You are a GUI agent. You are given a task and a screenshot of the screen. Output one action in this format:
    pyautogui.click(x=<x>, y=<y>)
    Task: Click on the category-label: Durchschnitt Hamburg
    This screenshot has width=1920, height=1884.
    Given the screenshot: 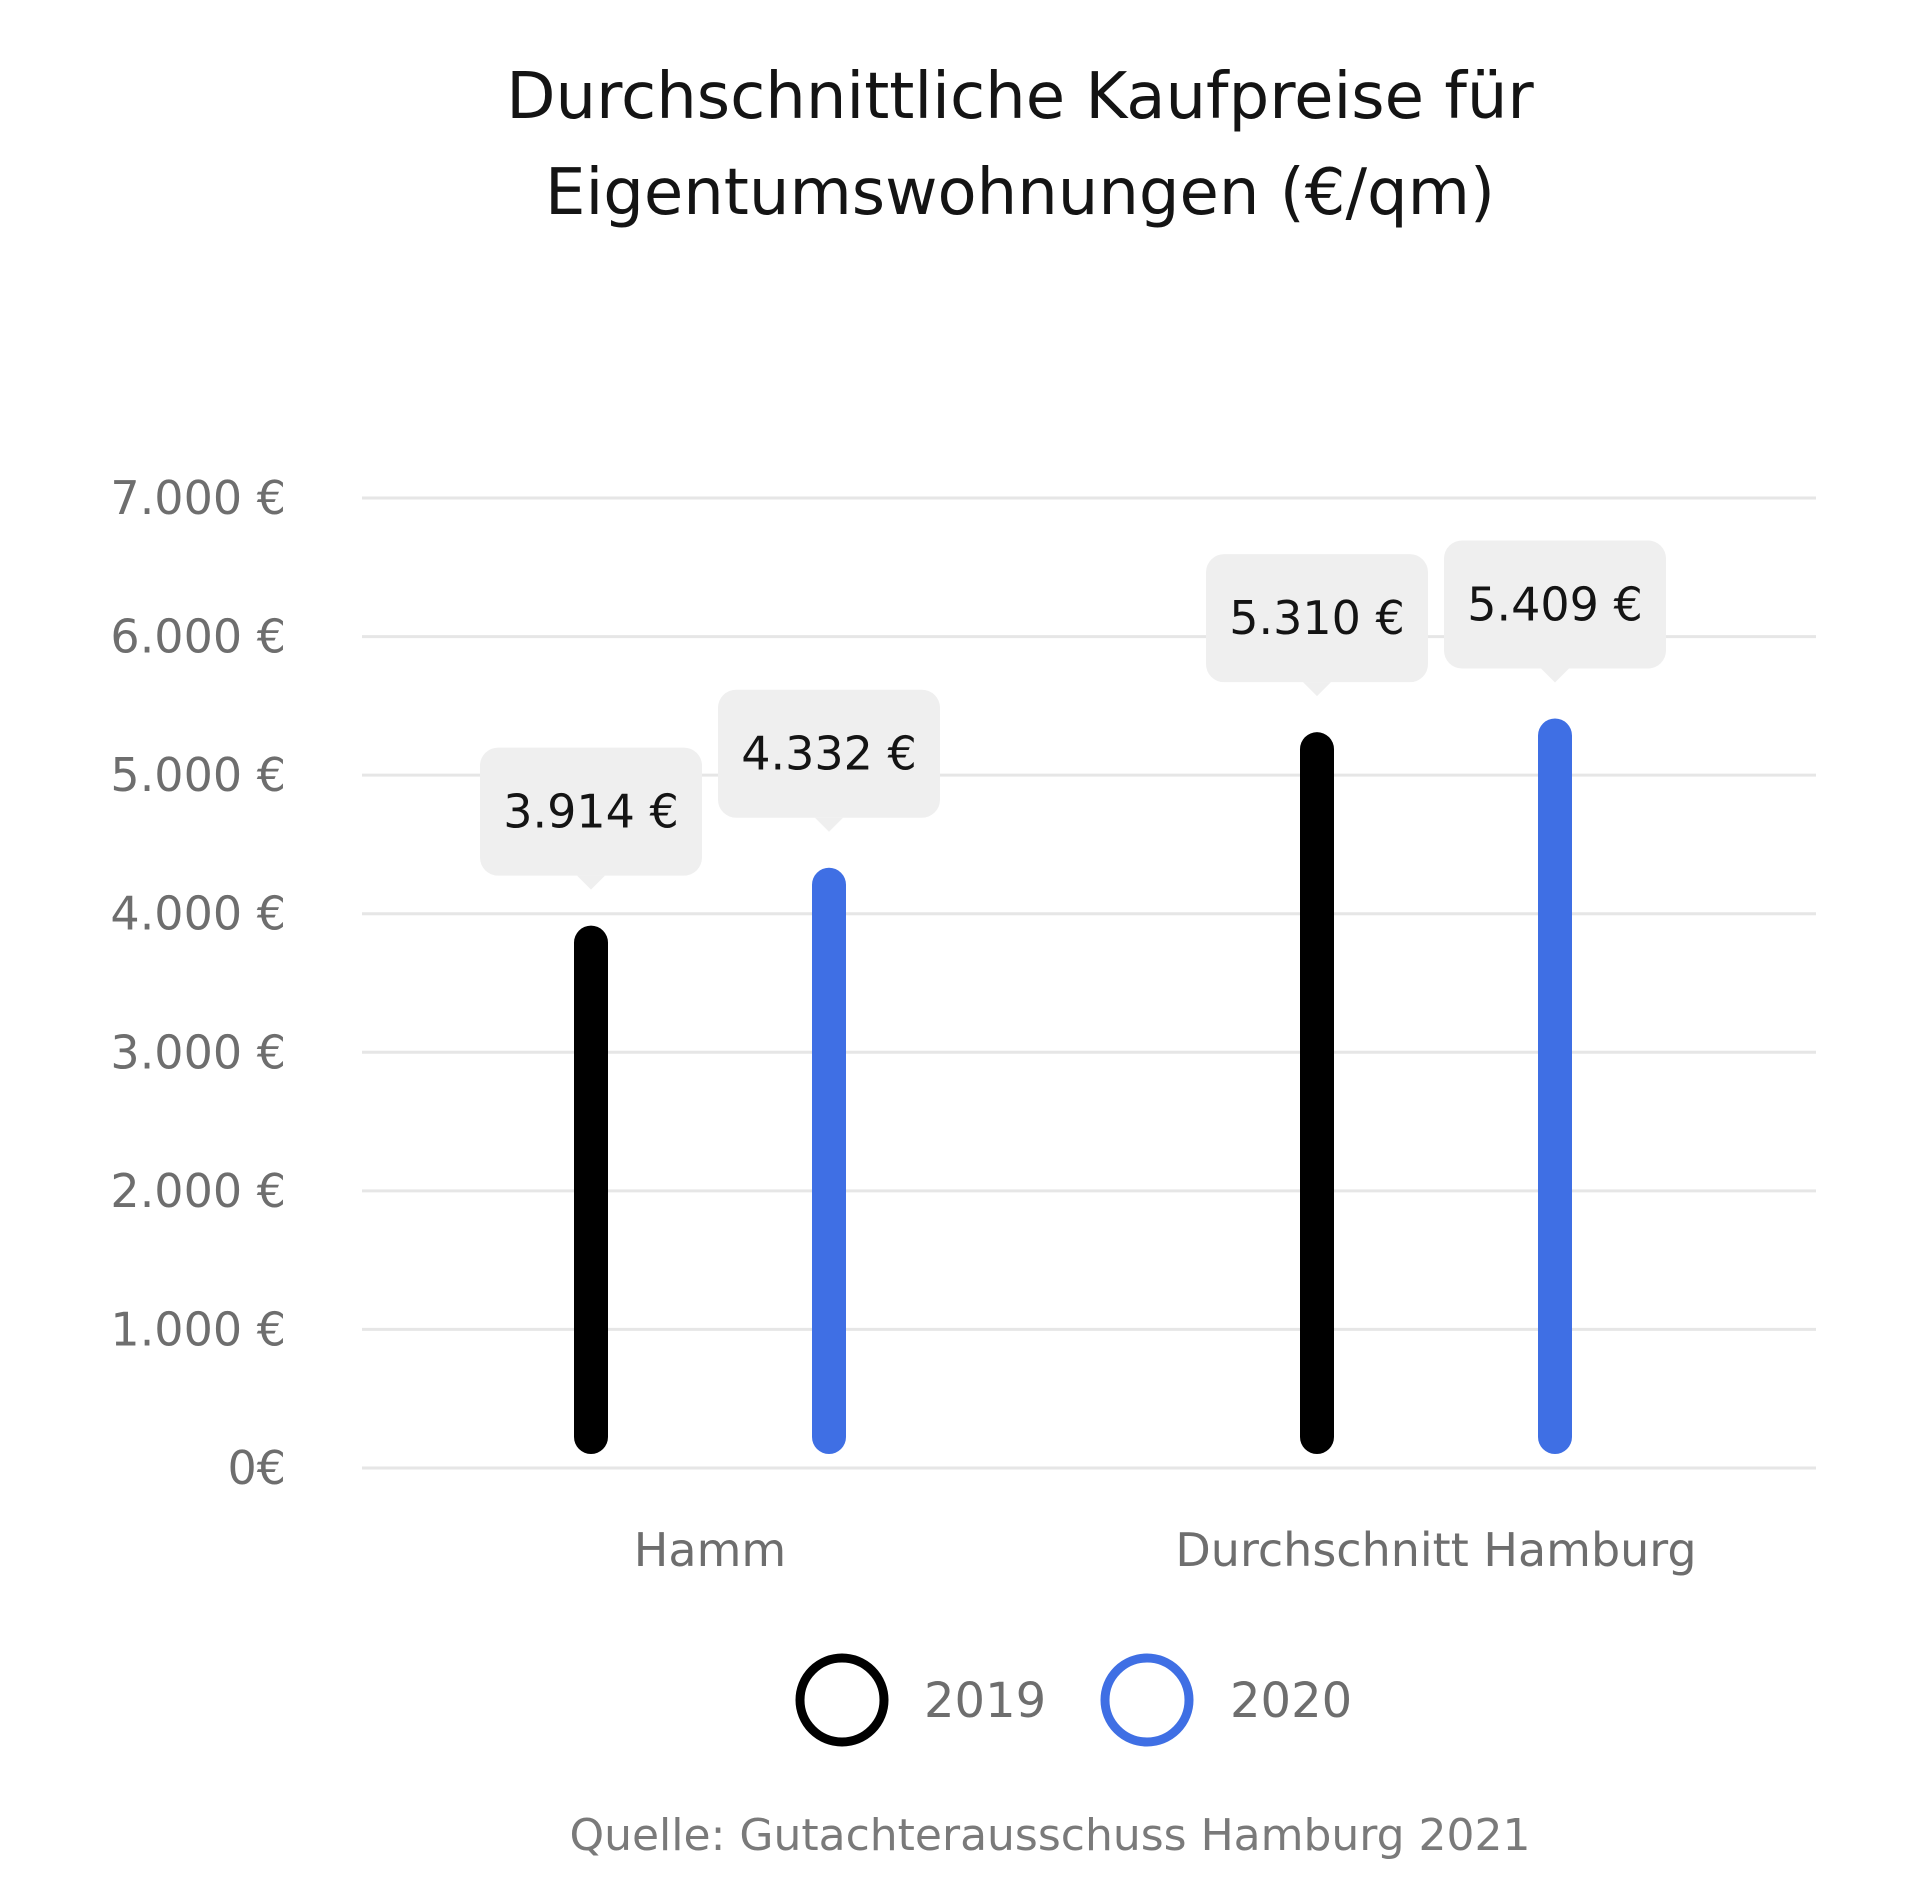 What is the action you would take?
    pyautogui.click(x=1435, y=1550)
    